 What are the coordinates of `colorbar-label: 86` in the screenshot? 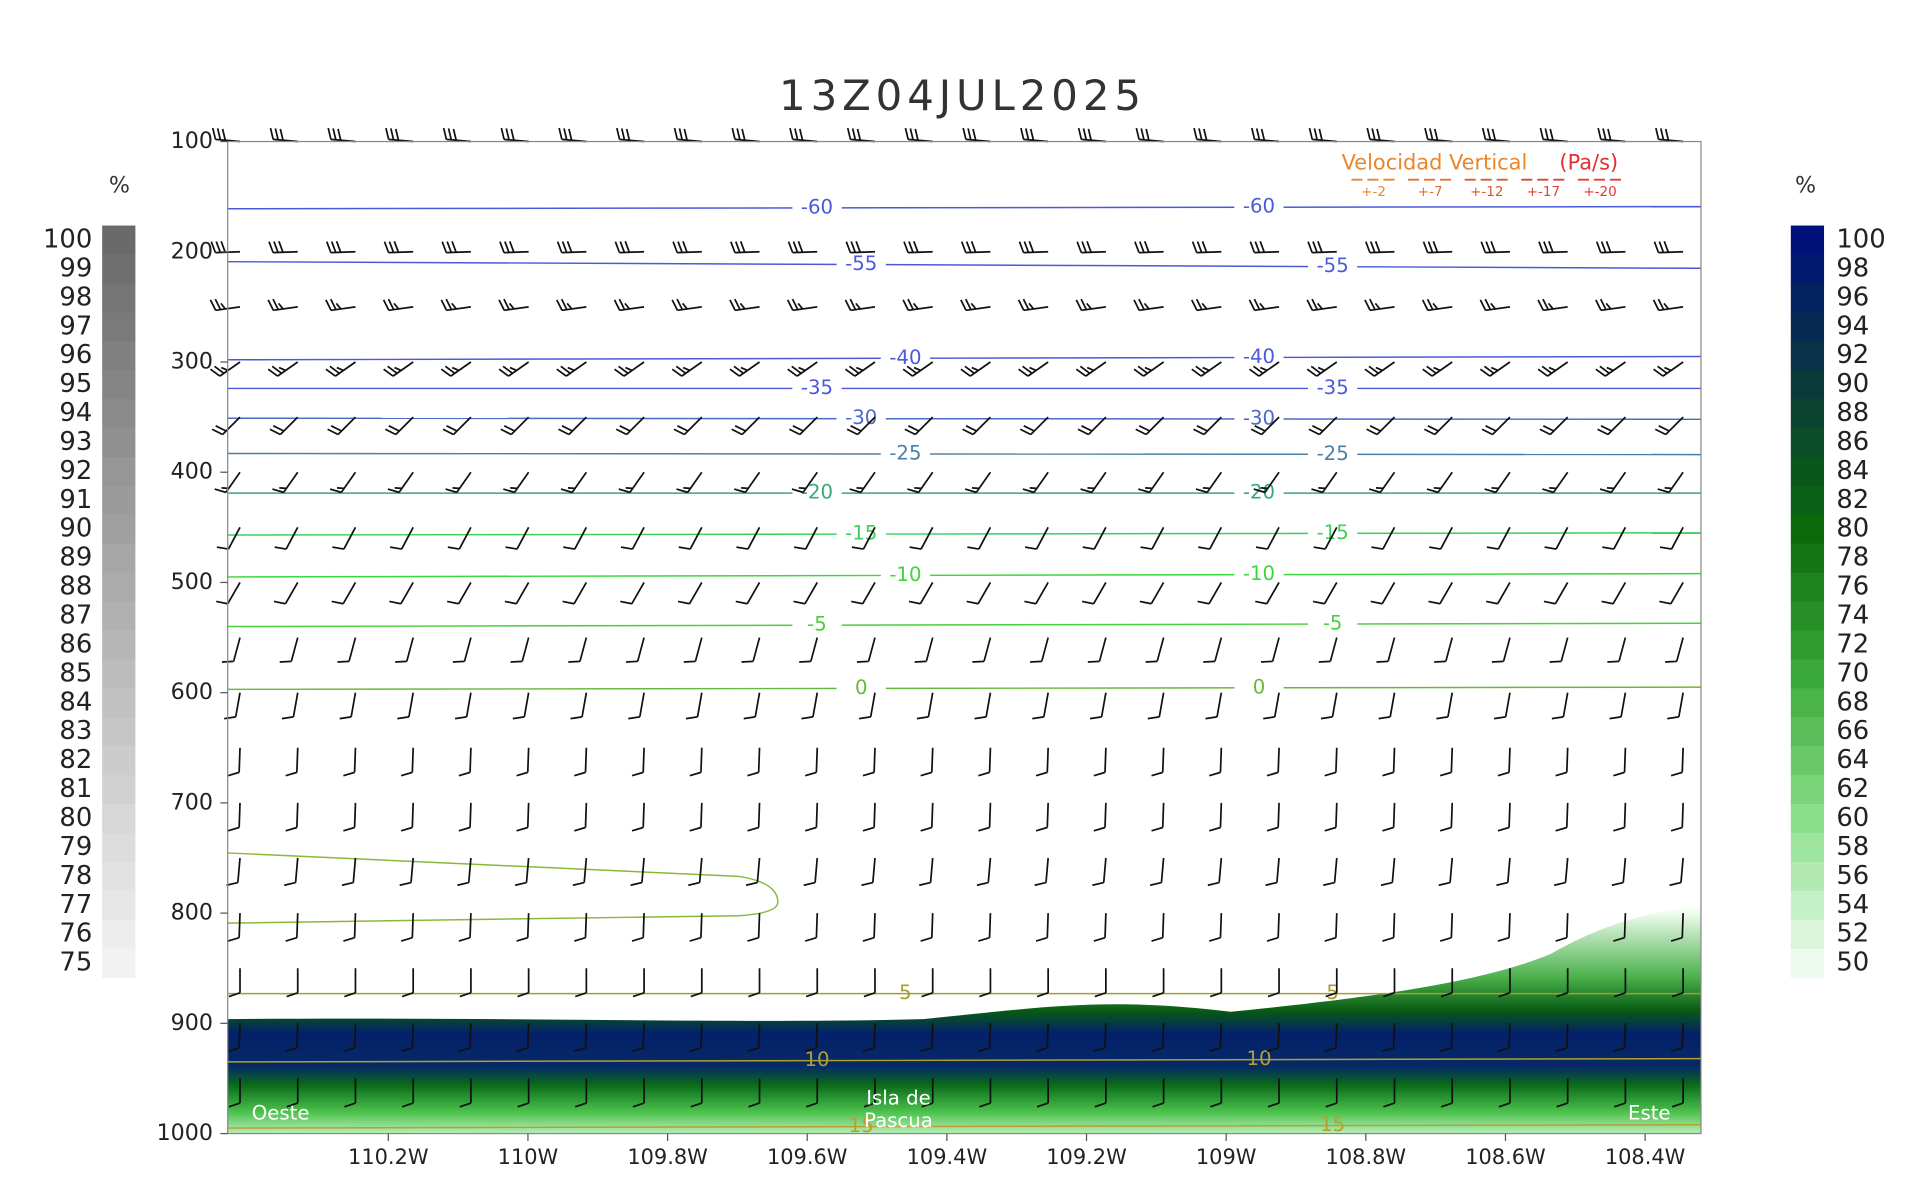 It's located at (1852, 442).